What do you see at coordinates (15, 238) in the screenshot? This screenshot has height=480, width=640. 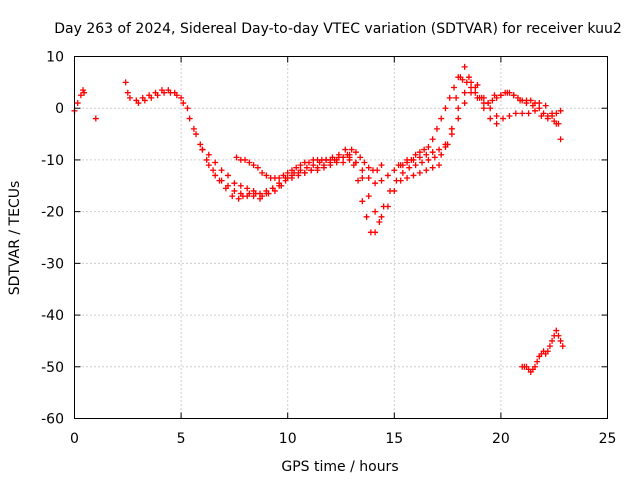 I see `y-axis-label: SDTVAR / TECUs` at bounding box center [15, 238].